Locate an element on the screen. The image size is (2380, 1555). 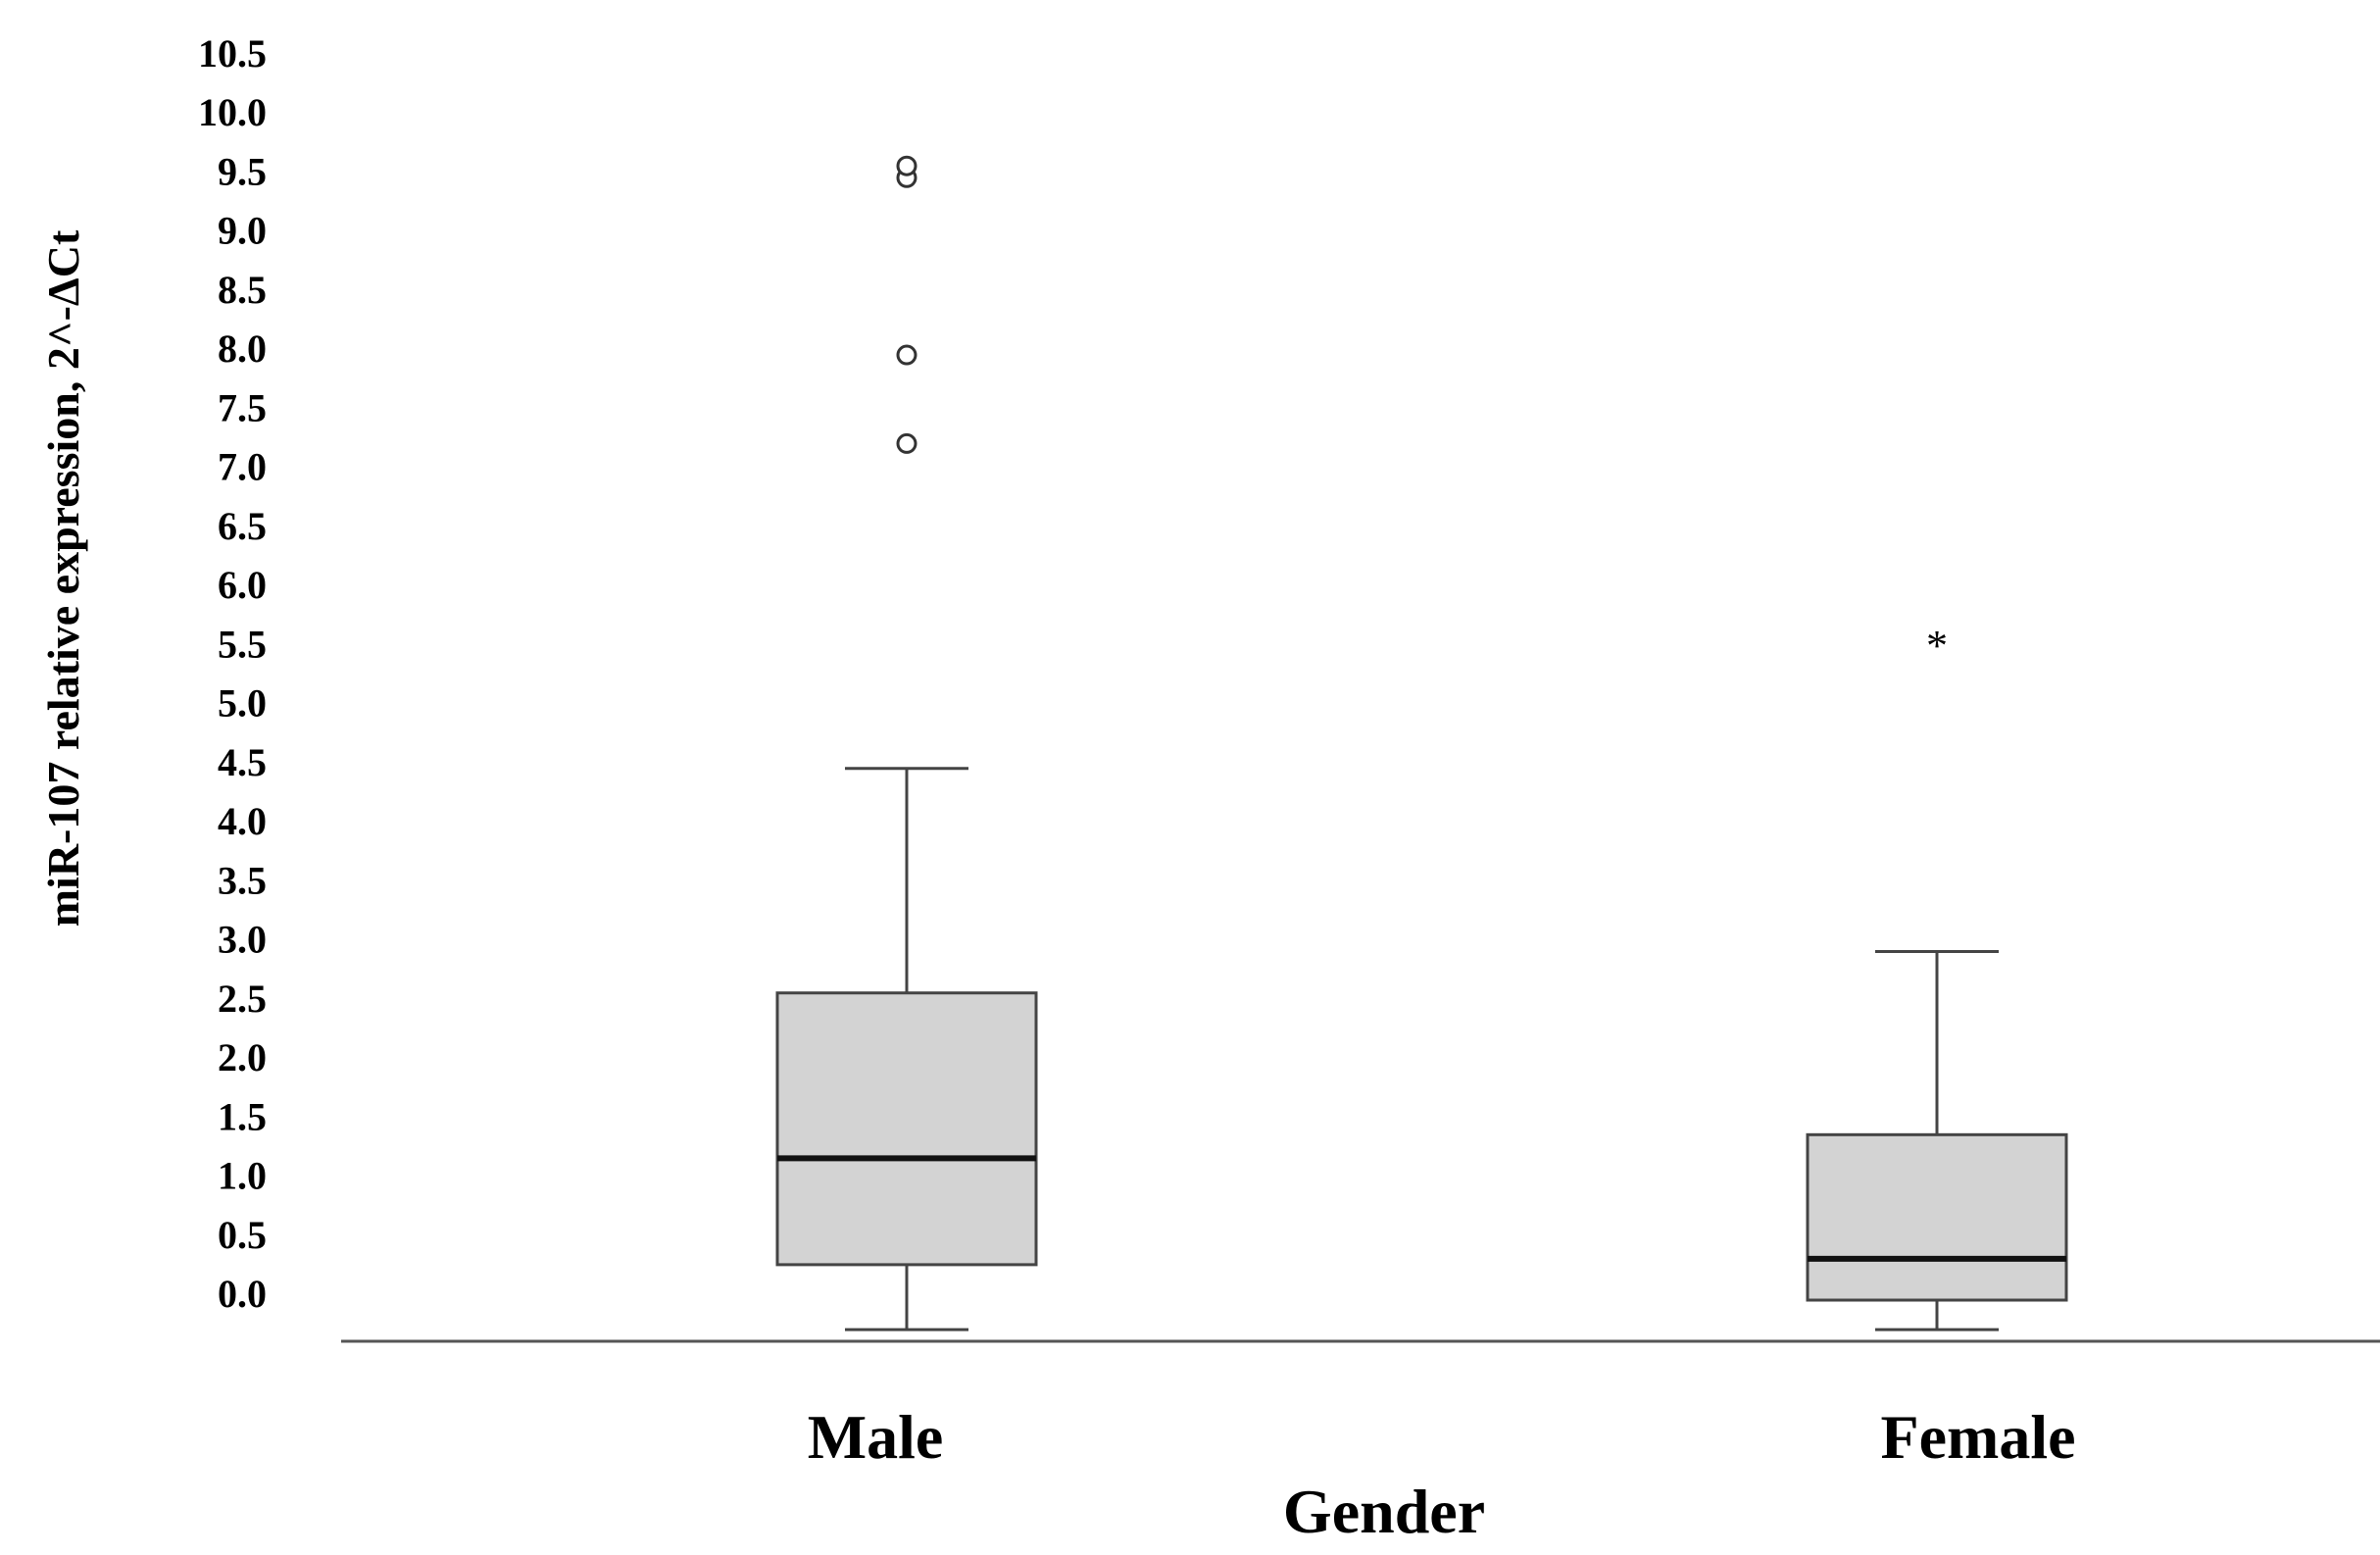
x-category-label-female: Female is located at coordinates (1978, 1437).